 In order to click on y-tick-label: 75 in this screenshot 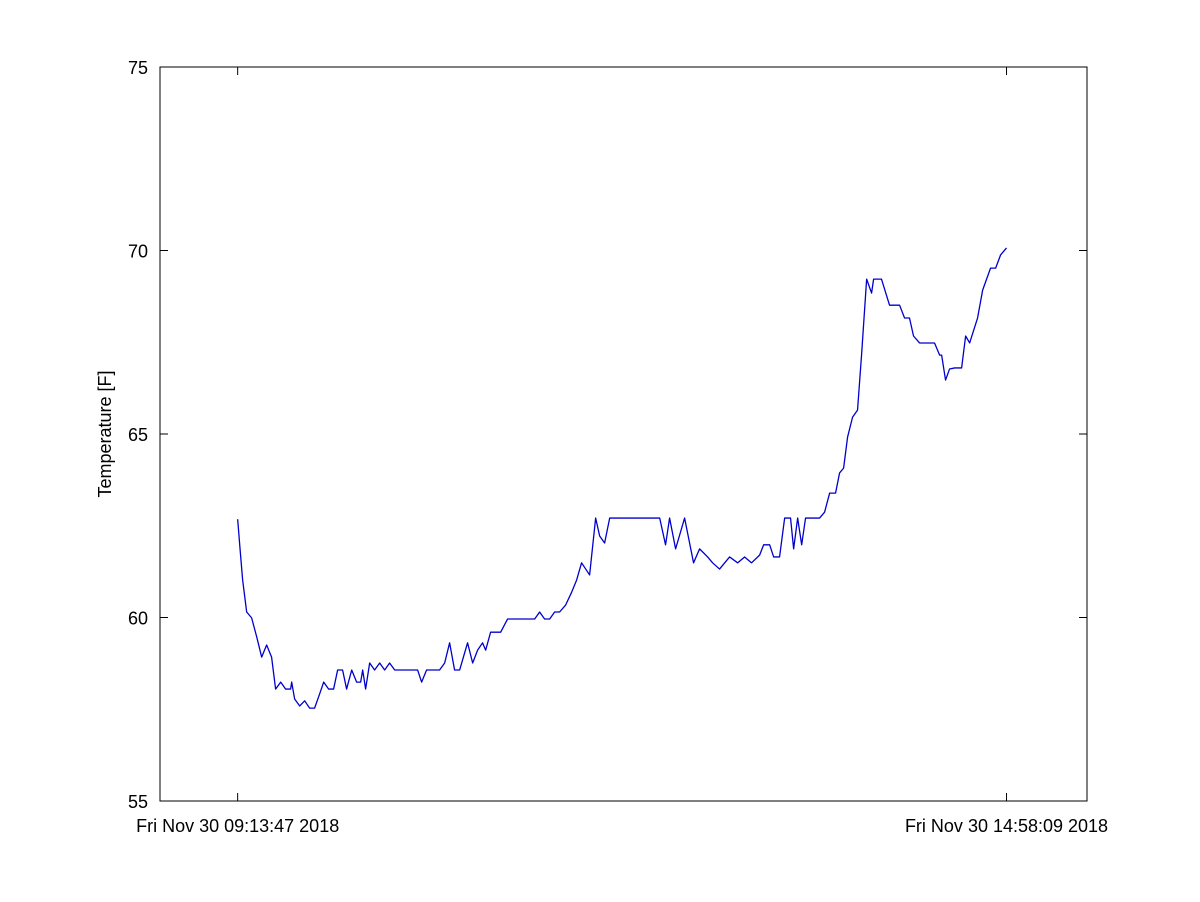, I will do `click(138, 68)`.